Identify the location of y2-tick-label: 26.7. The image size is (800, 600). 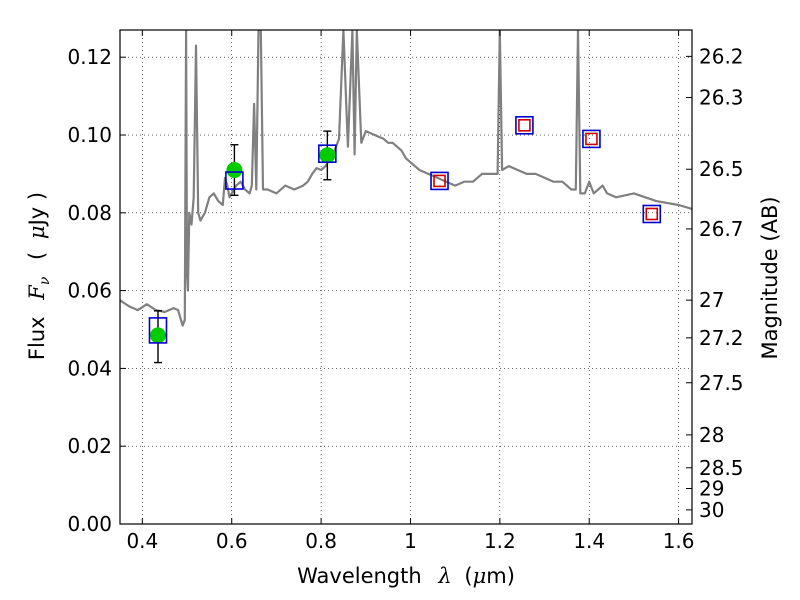
(721, 229).